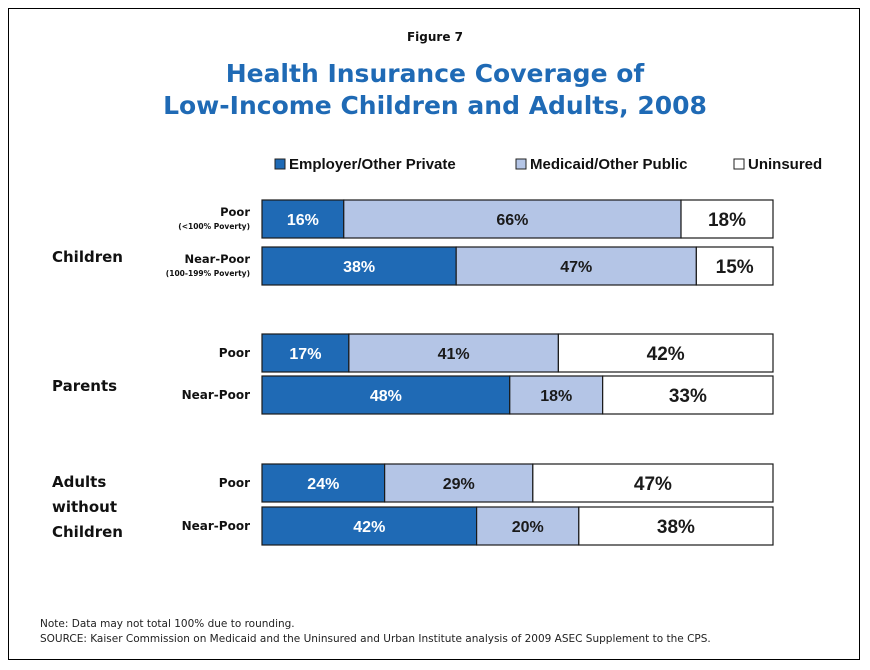  I want to click on data-label-1-3: 18%, so click(727, 220).